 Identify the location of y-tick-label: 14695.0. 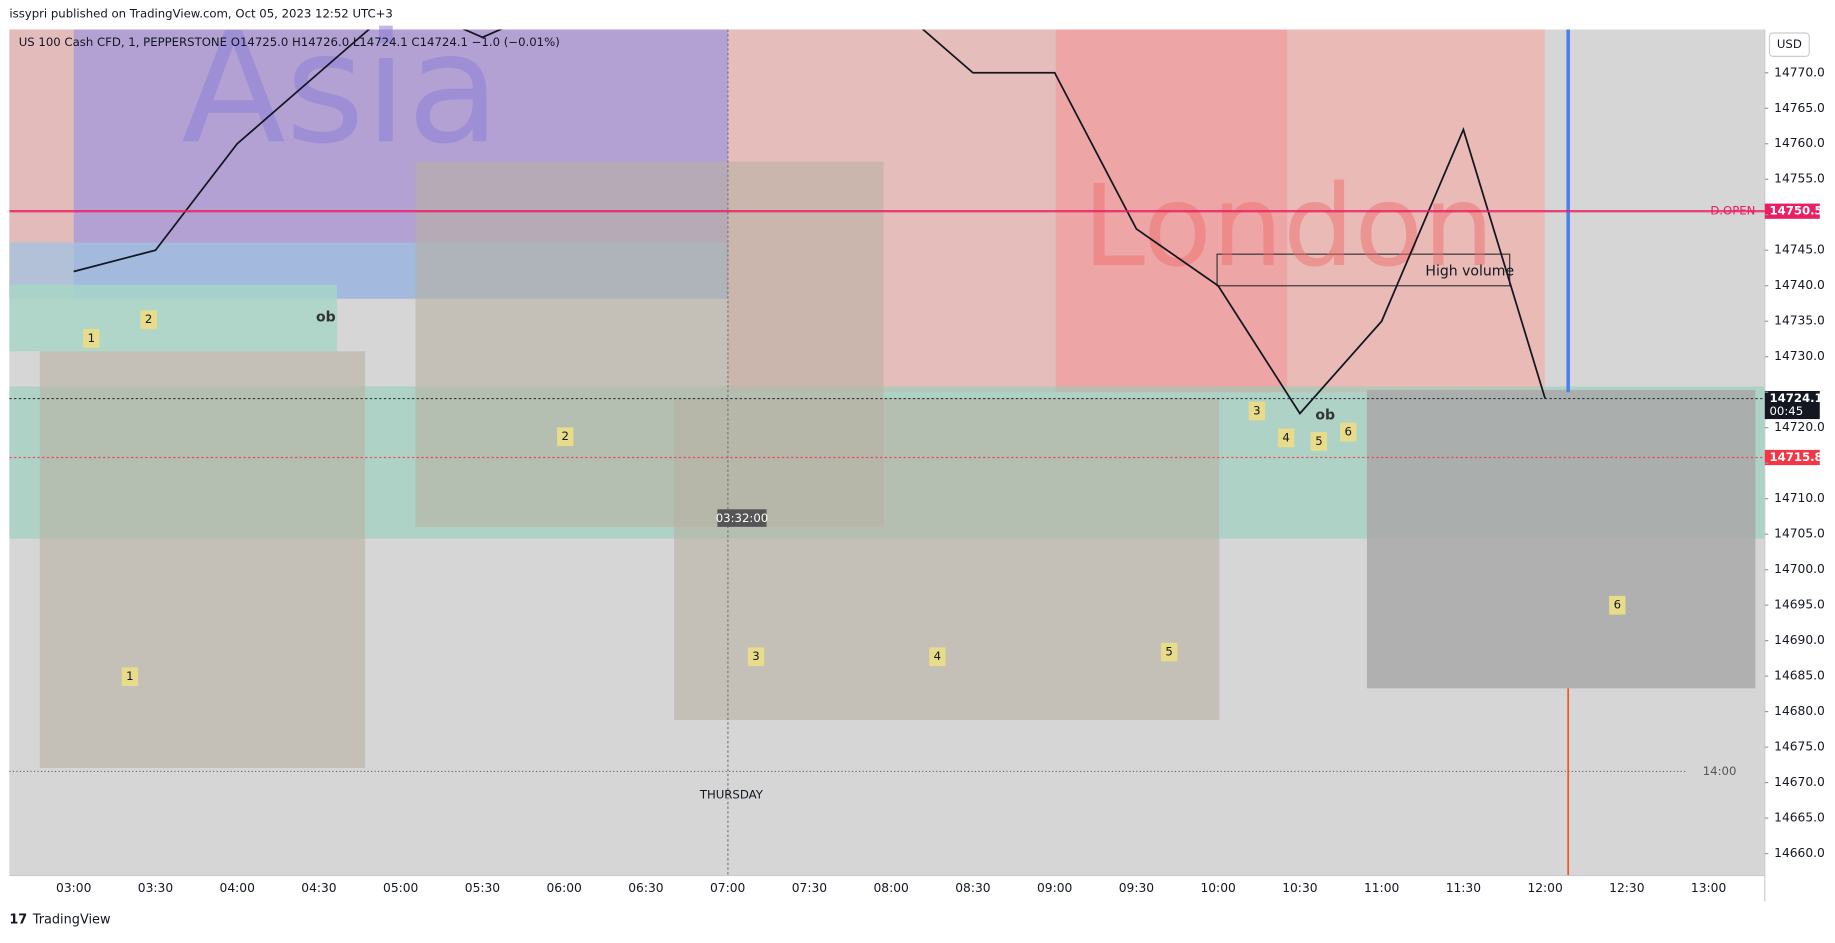
(1799, 605).